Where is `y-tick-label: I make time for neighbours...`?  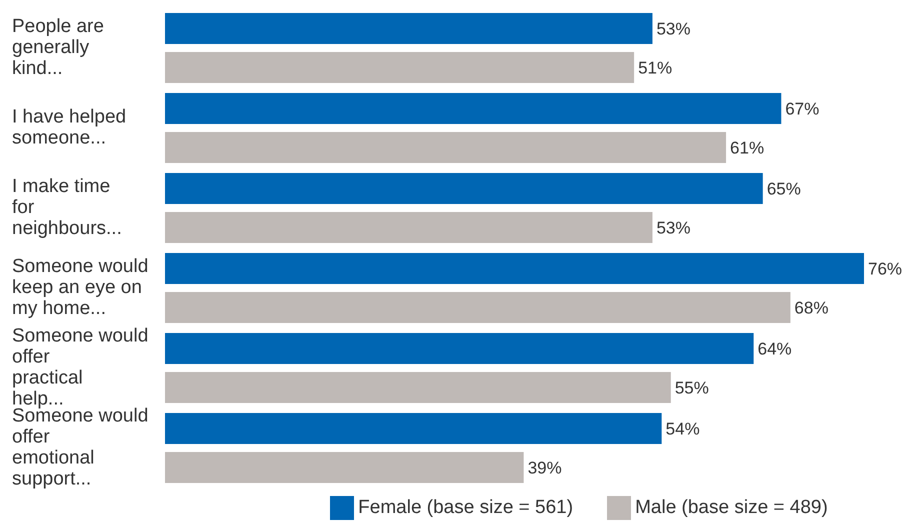 y-tick-label: I make time for neighbours... is located at coordinates (67, 208).